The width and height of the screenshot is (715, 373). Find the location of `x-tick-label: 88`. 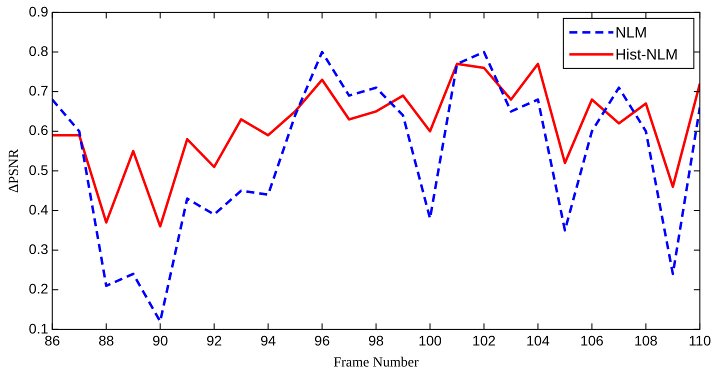

x-tick-label: 88 is located at coordinates (106, 340).